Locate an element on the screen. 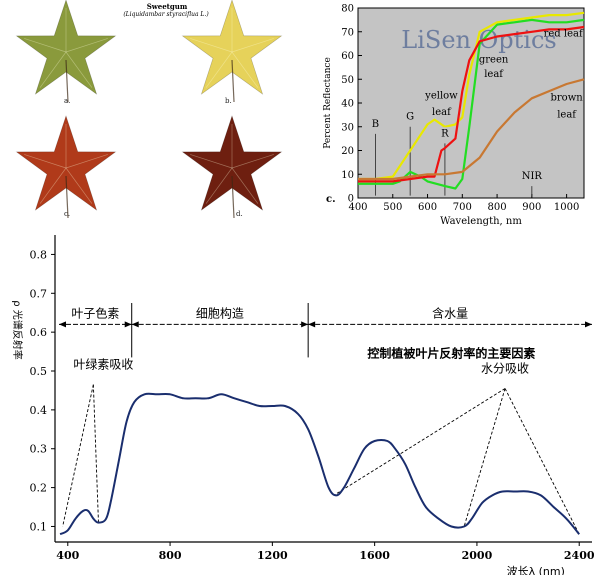 Image resolution: width=600 pixels, height=575 pixels. series-line-green-leaf is located at coordinates (471, 104).